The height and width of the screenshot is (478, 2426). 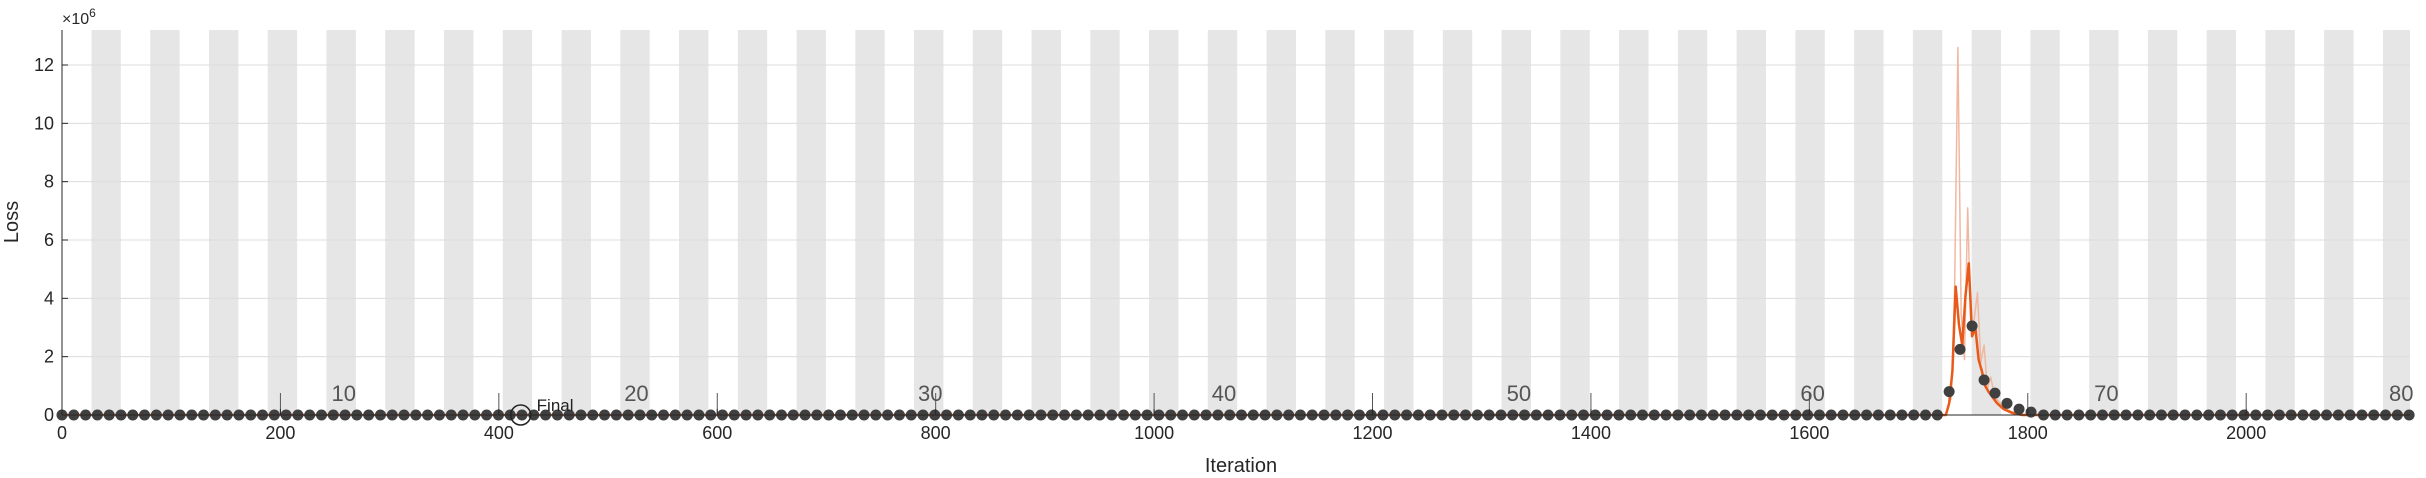 I want to click on epoch-label: 10, so click(x=344, y=393).